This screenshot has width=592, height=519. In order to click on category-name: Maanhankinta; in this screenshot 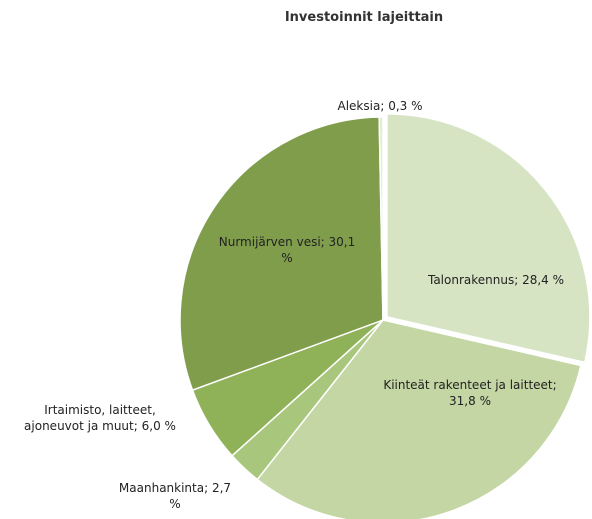, I will do `click(163, 488)`.